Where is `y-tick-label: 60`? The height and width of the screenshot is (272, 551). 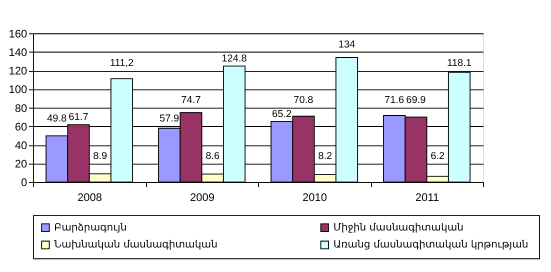 y-tick-label: 60 is located at coordinates (21, 127).